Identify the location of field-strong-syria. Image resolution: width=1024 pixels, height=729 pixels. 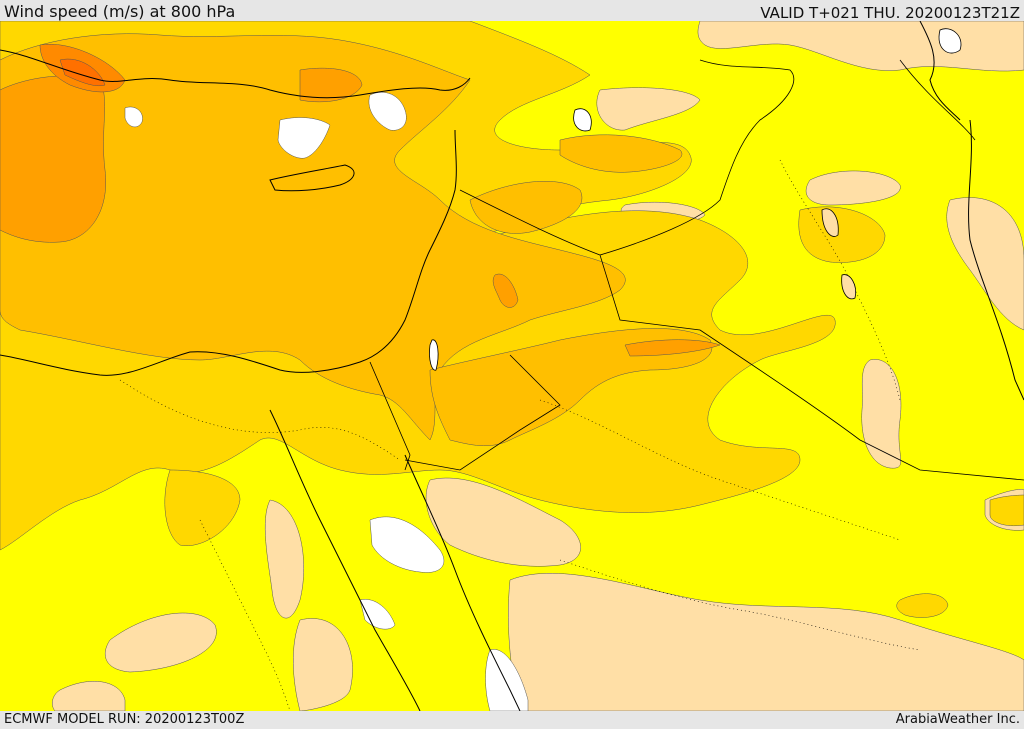
(526, 207).